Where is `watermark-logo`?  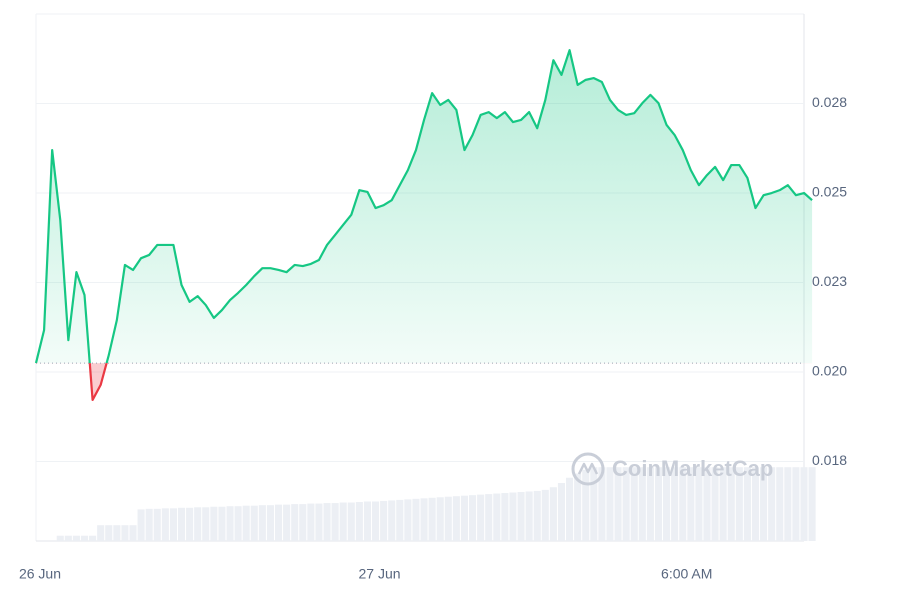
watermark-logo is located at coordinates (588, 469).